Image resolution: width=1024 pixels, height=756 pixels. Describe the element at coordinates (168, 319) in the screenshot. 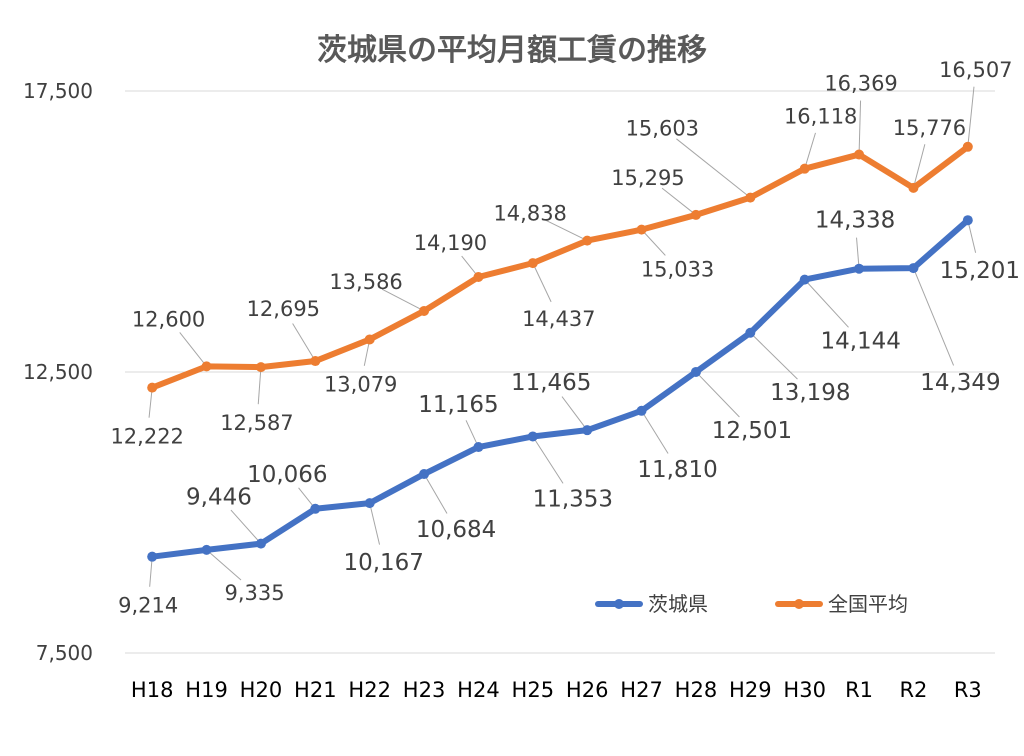

I see `data-label: 12,600` at that location.